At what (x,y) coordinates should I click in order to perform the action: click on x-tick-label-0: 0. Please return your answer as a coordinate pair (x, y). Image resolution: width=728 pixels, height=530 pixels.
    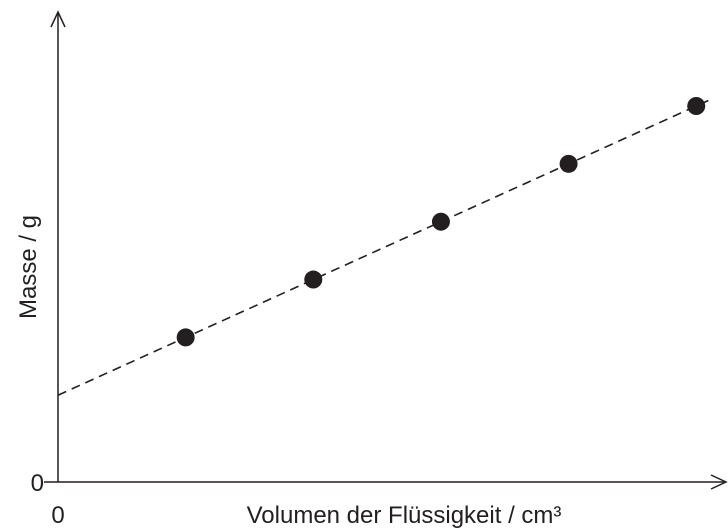
    Looking at the image, I should click on (57, 515).